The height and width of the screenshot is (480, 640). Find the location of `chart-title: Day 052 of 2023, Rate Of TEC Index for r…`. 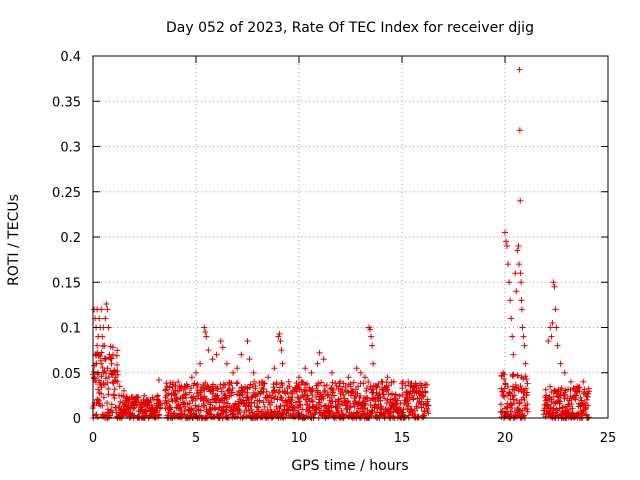

chart-title: Day 052 of 2023, Rate Of TEC Index for r… is located at coordinates (350, 28).